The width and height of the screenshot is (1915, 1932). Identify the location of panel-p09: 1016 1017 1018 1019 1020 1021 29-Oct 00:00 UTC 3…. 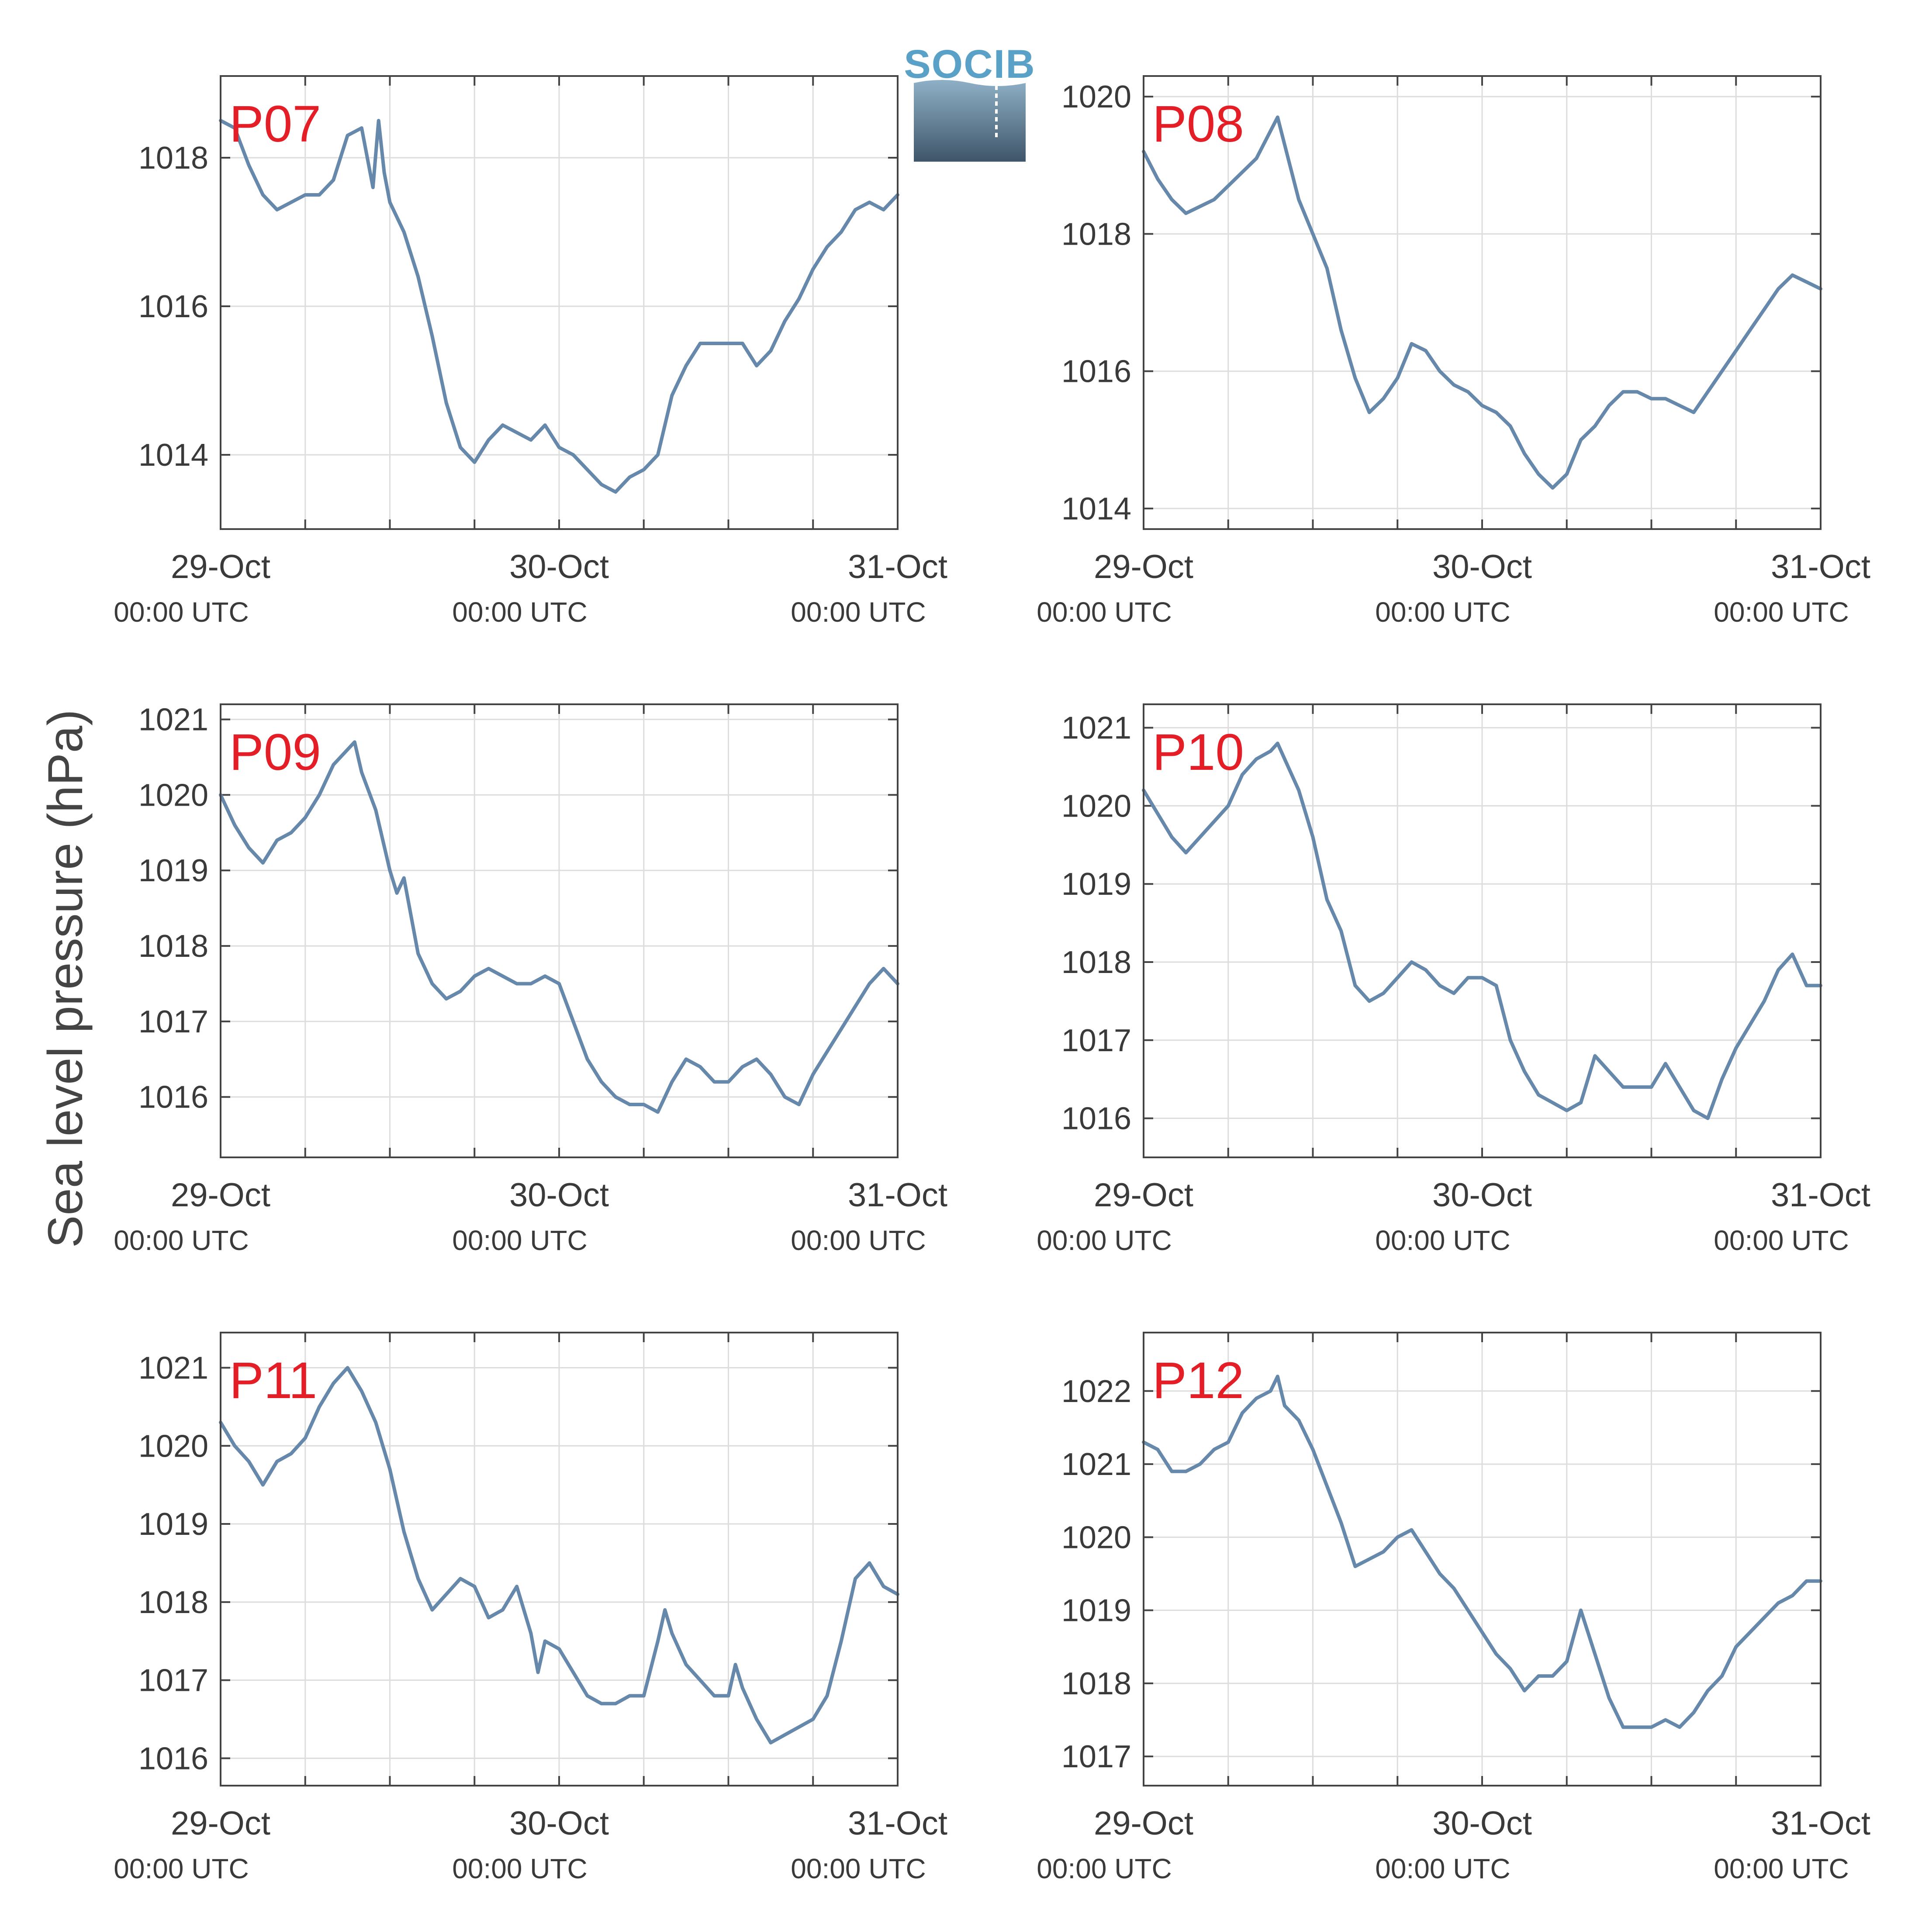
(530, 979).